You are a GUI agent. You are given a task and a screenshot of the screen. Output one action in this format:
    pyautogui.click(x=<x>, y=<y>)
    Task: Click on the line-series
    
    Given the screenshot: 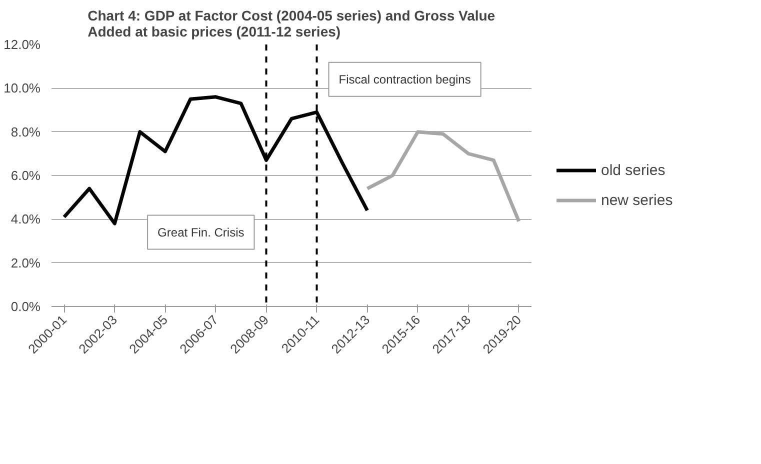 What is the action you would take?
    pyautogui.click(x=443, y=177)
    